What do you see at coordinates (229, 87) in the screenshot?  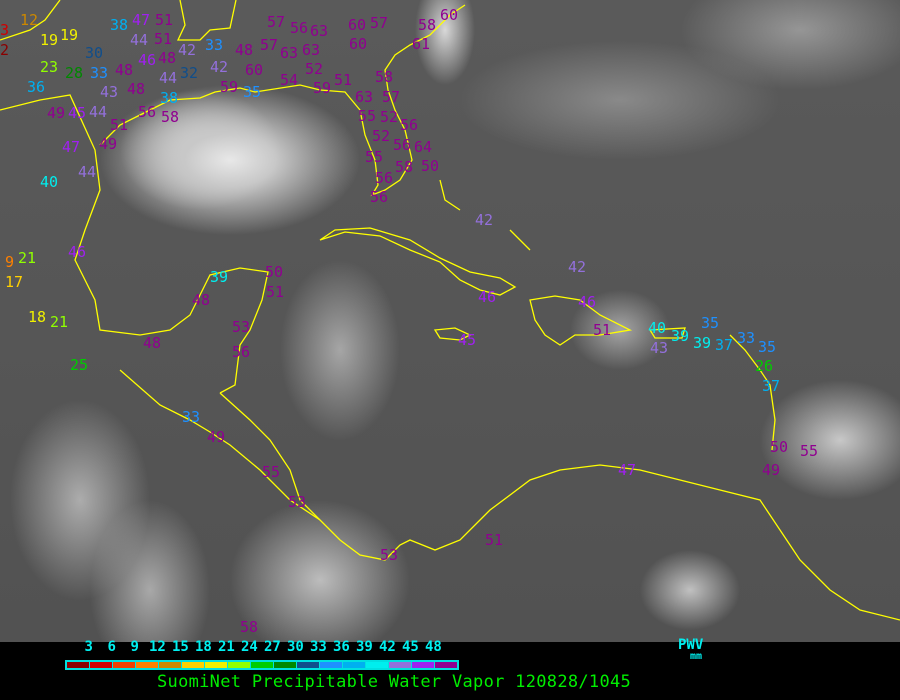 I see `station-pwv-value: 59` at bounding box center [229, 87].